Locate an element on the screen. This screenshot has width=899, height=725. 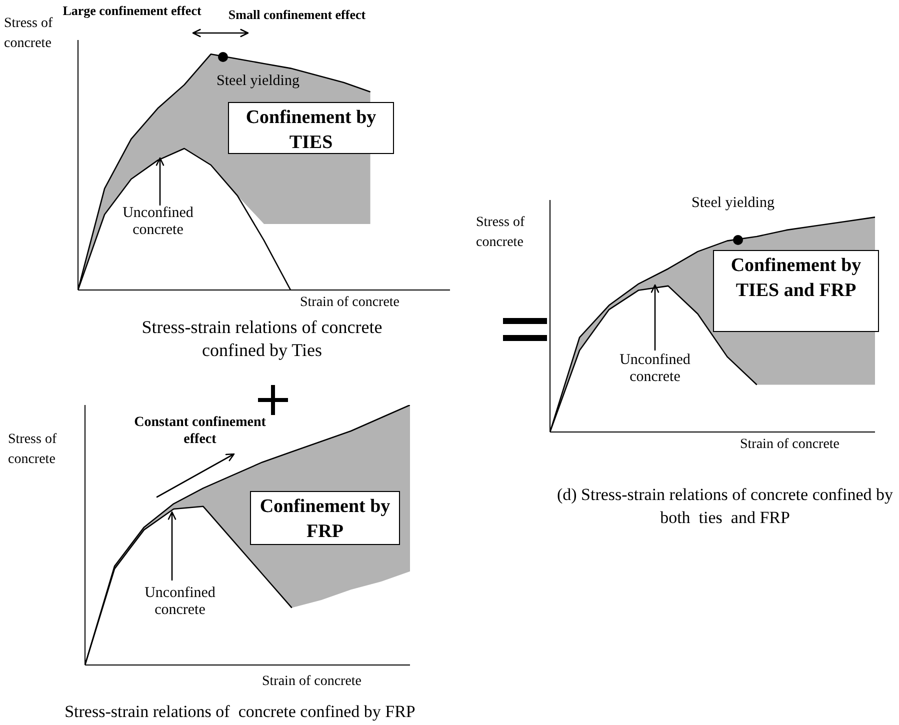
annotation: Steel yielding is located at coordinates (258, 81).